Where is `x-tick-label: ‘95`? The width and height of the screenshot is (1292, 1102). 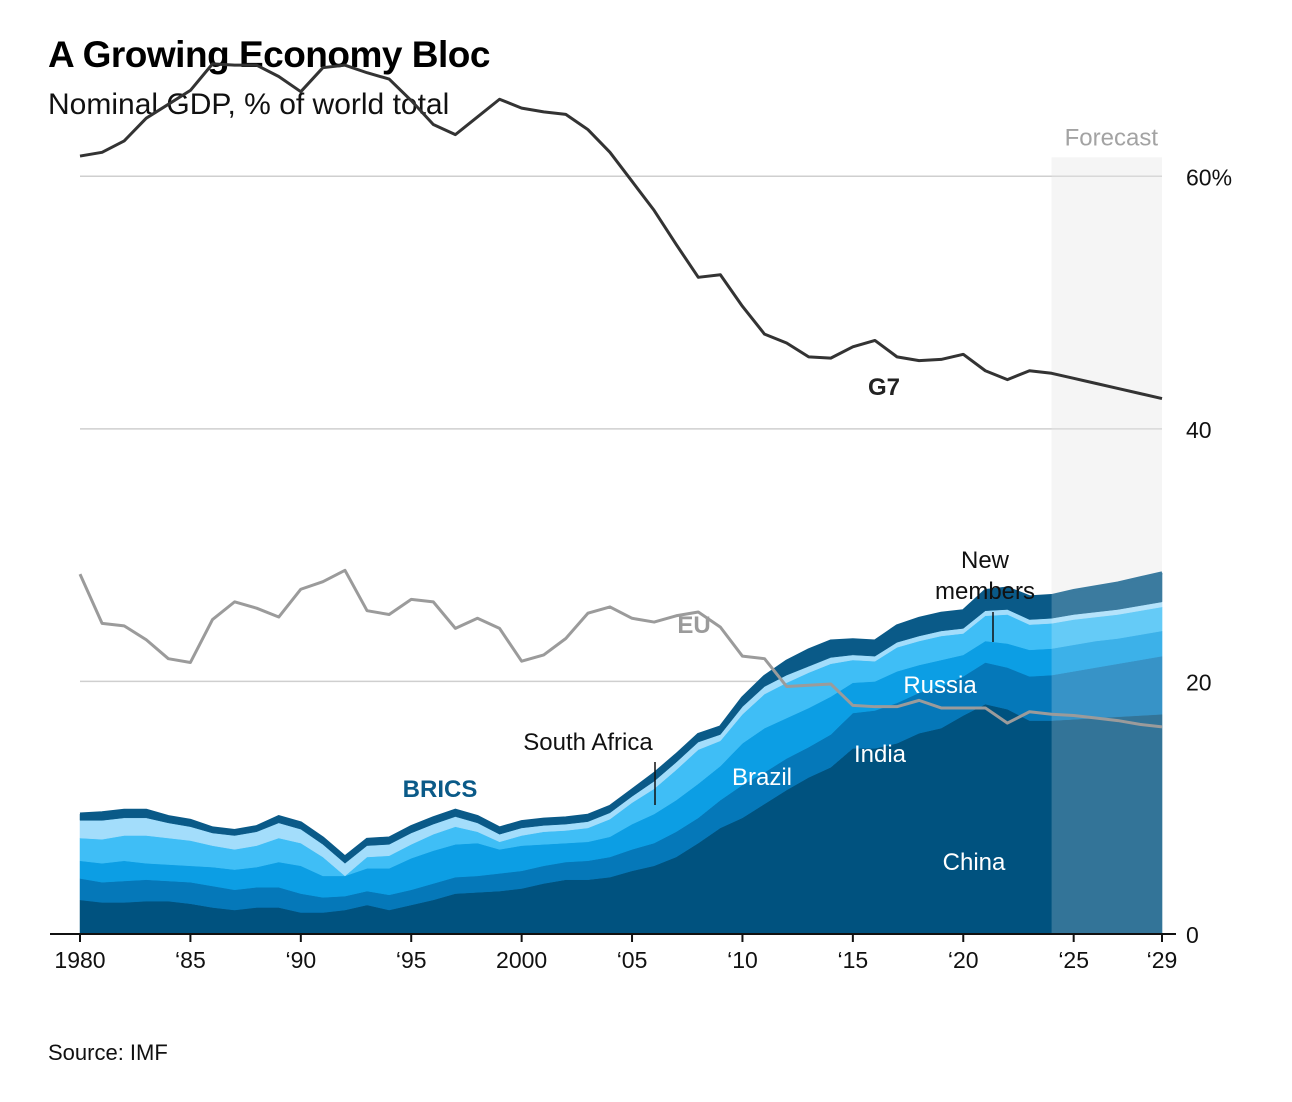
x-tick-label: ‘95 is located at coordinates (411, 960).